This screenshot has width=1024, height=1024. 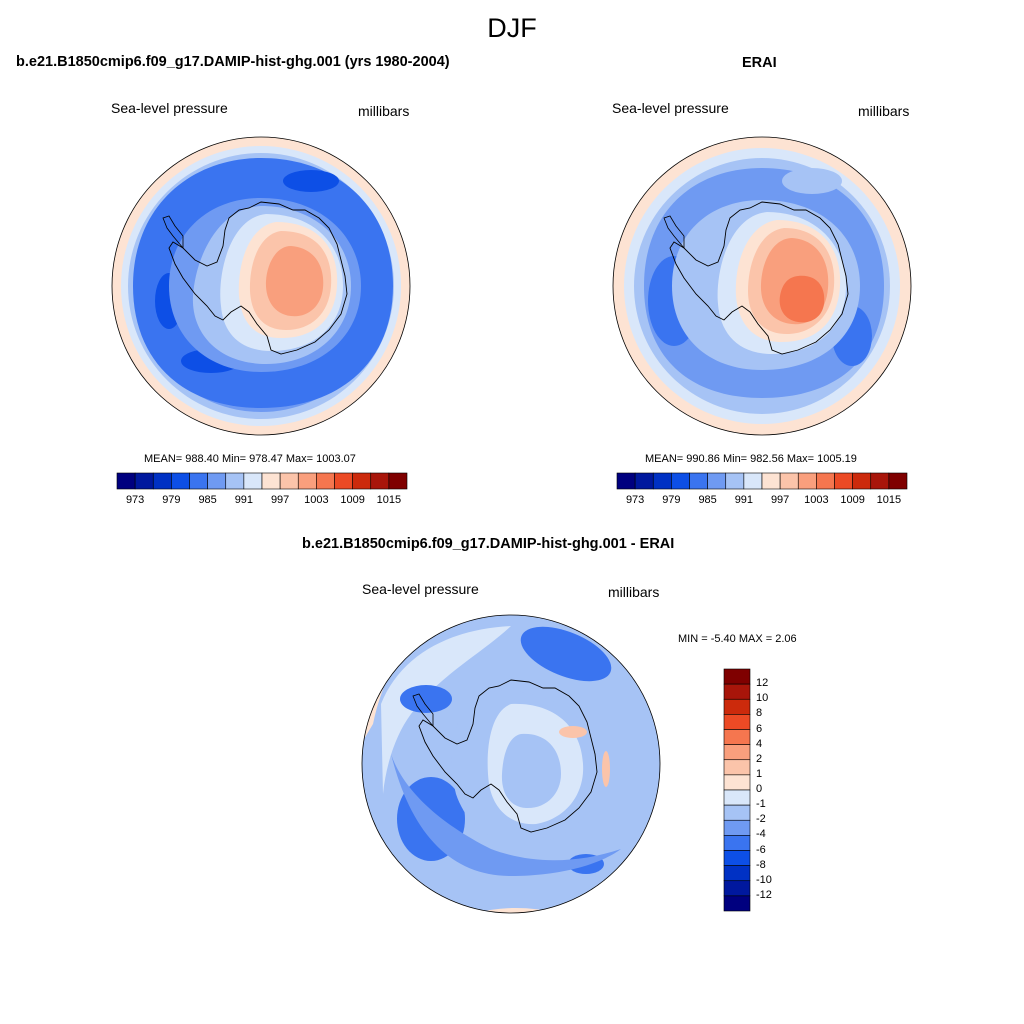 What do you see at coordinates (759, 743) in the screenshot?
I see `colorbar-tick-label: 4` at bounding box center [759, 743].